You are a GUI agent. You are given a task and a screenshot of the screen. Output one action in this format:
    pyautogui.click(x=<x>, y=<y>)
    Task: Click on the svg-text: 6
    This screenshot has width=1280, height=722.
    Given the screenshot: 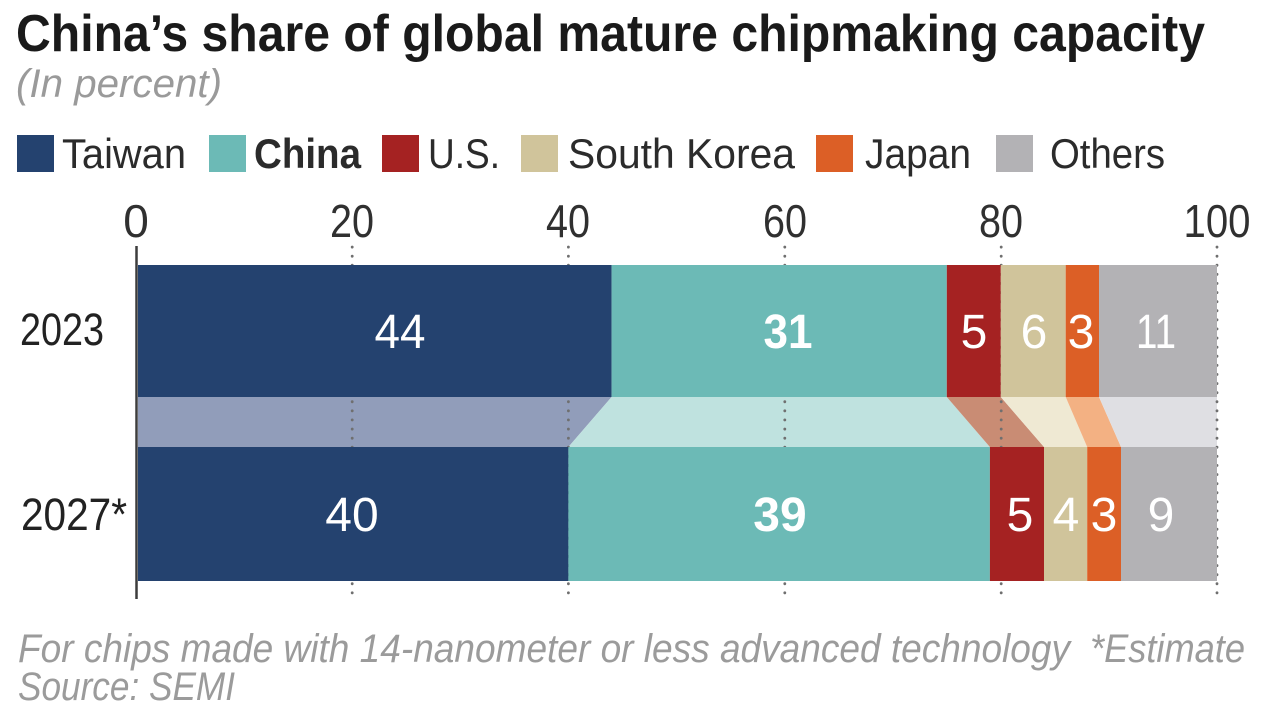 What is the action you would take?
    pyautogui.click(x=1034, y=332)
    